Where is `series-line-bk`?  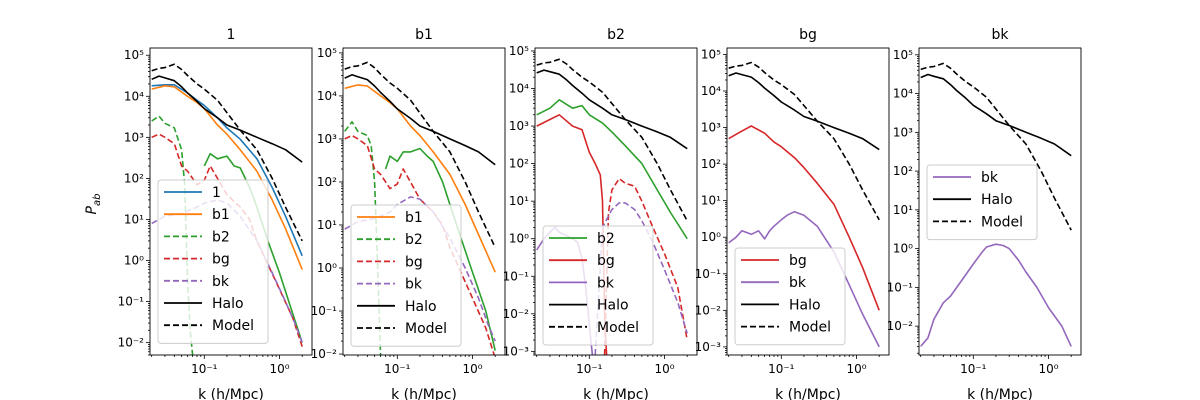 series-line-bk is located at coordinates (641, 278).